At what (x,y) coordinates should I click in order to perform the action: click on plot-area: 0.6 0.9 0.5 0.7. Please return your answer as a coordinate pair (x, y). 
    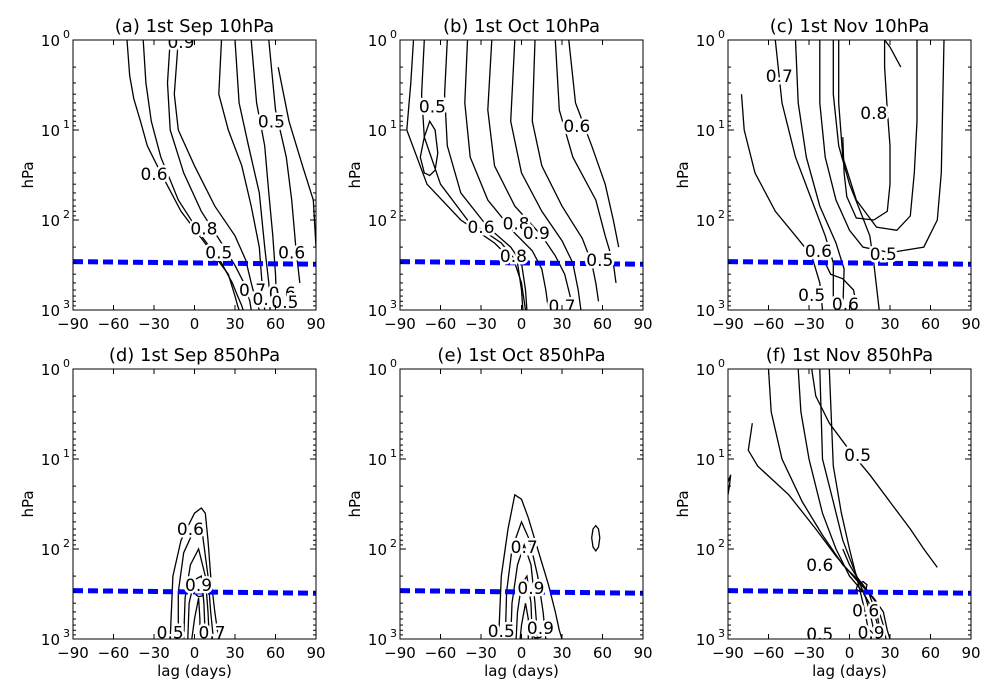
    Looking at the image, I should click on (194, 573).